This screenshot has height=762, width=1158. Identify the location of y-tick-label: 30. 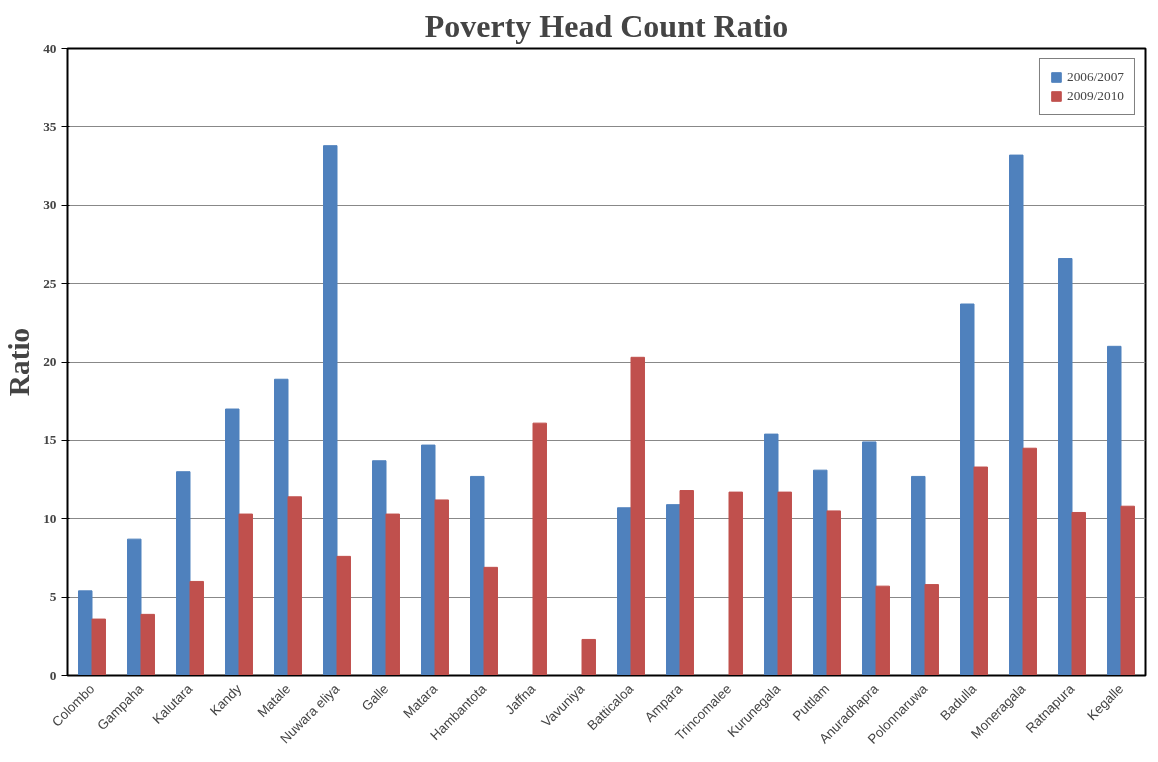
(50, 205).